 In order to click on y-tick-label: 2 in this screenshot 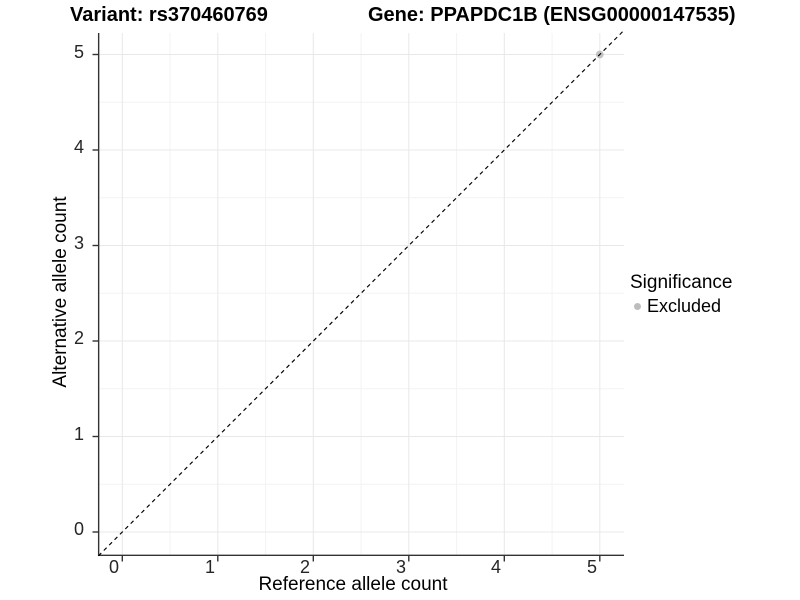, I will do `click(78, 338)`.